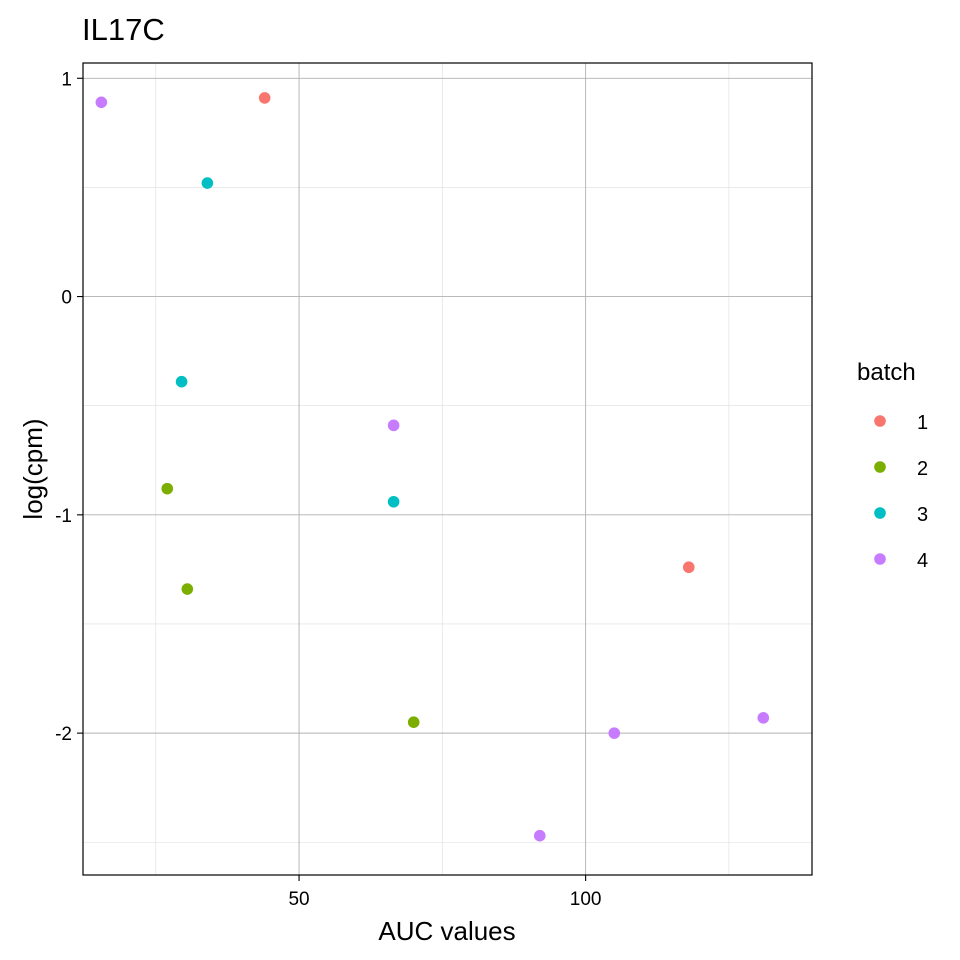  What do you see at coordinates (892, 465) in the screenshot?
I see `legend: batch 1 2 3 4` at bounding box center [892, 465].